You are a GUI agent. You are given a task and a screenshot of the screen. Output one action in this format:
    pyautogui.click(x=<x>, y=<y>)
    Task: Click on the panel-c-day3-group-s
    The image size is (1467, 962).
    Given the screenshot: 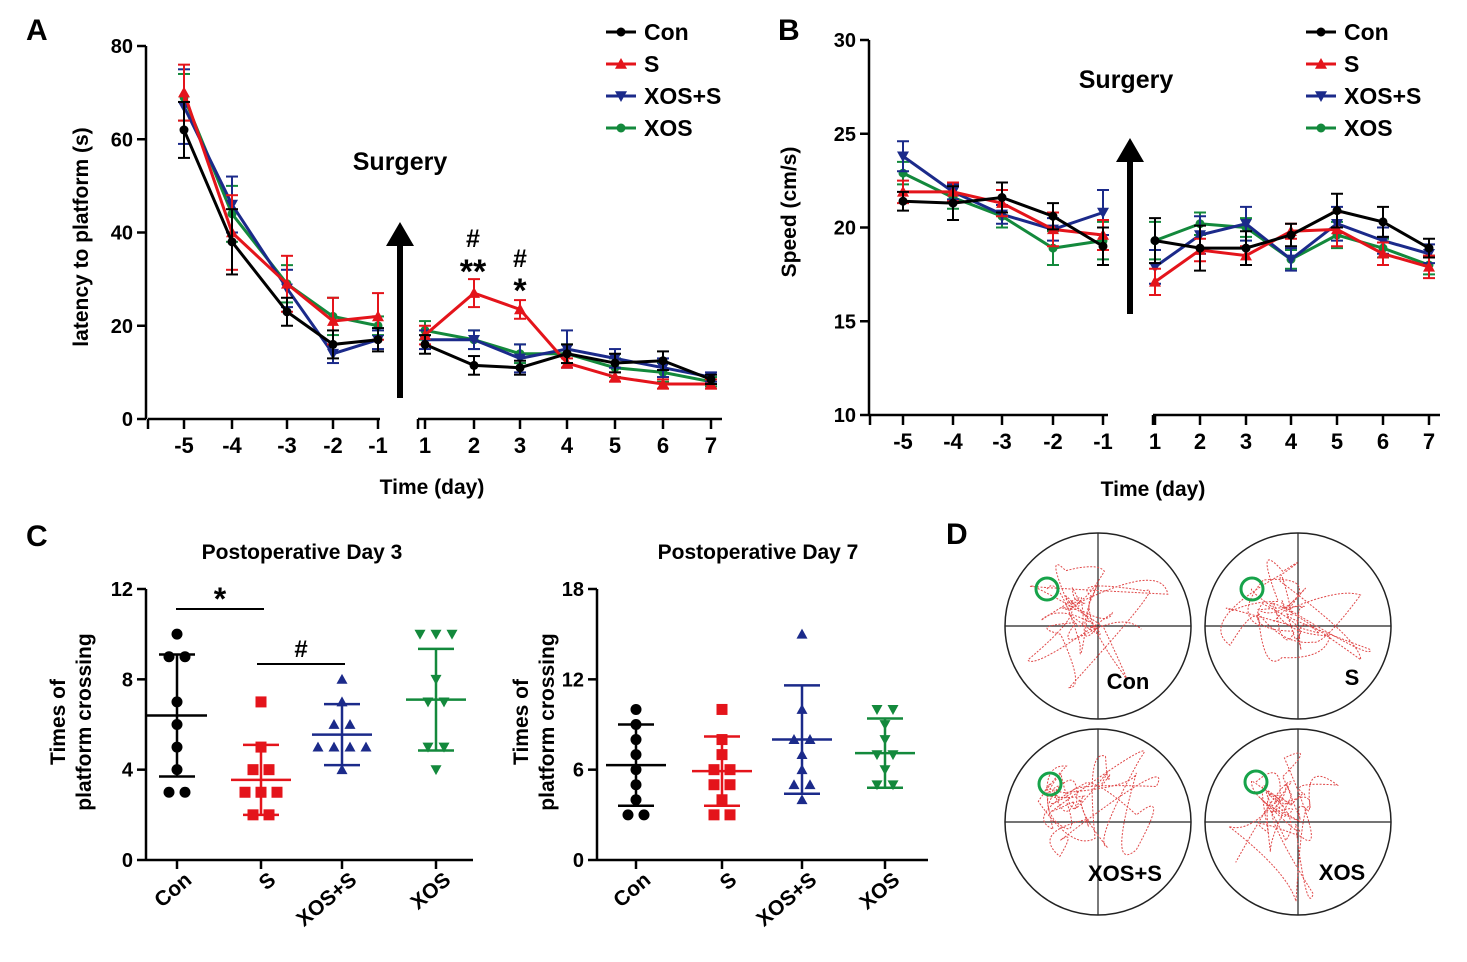 What is the action you would take?
    pyautogui.click(x=261, y=758)
    